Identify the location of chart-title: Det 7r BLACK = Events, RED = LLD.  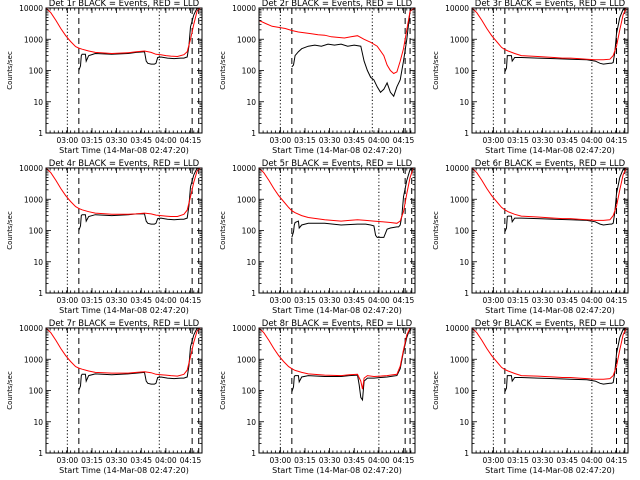
(124, 324).